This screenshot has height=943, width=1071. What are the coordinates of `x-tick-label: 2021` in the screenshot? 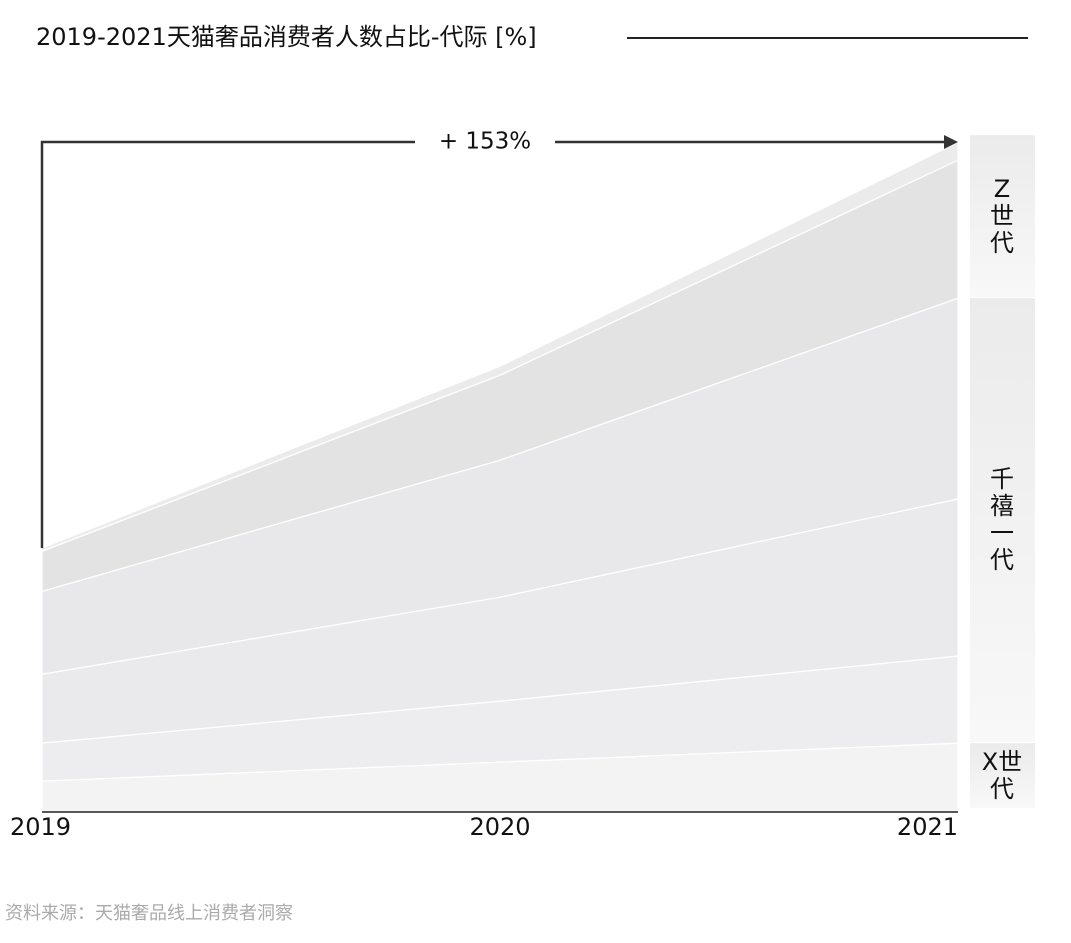 It's located at (927, 827).